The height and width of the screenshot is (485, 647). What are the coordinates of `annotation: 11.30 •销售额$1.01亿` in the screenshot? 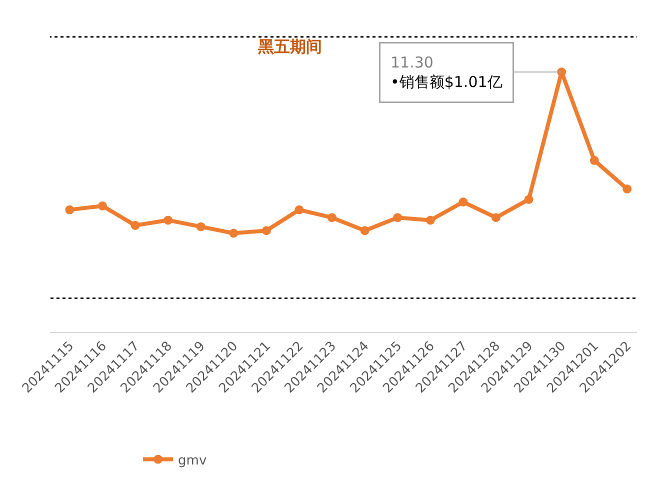 It's located at (446, 72).